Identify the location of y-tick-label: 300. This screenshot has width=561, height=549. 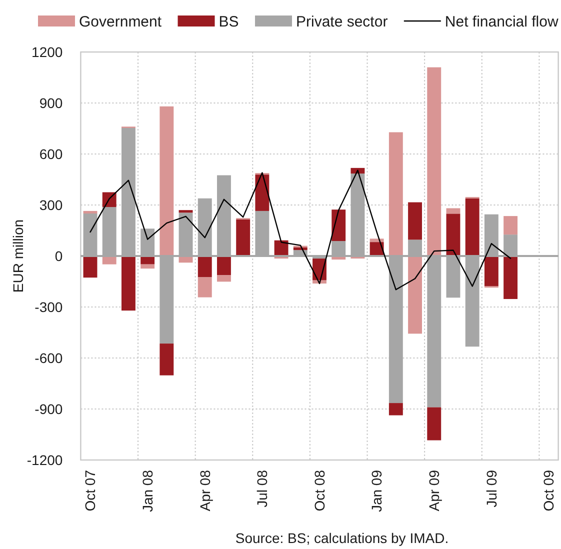
(51, 204).